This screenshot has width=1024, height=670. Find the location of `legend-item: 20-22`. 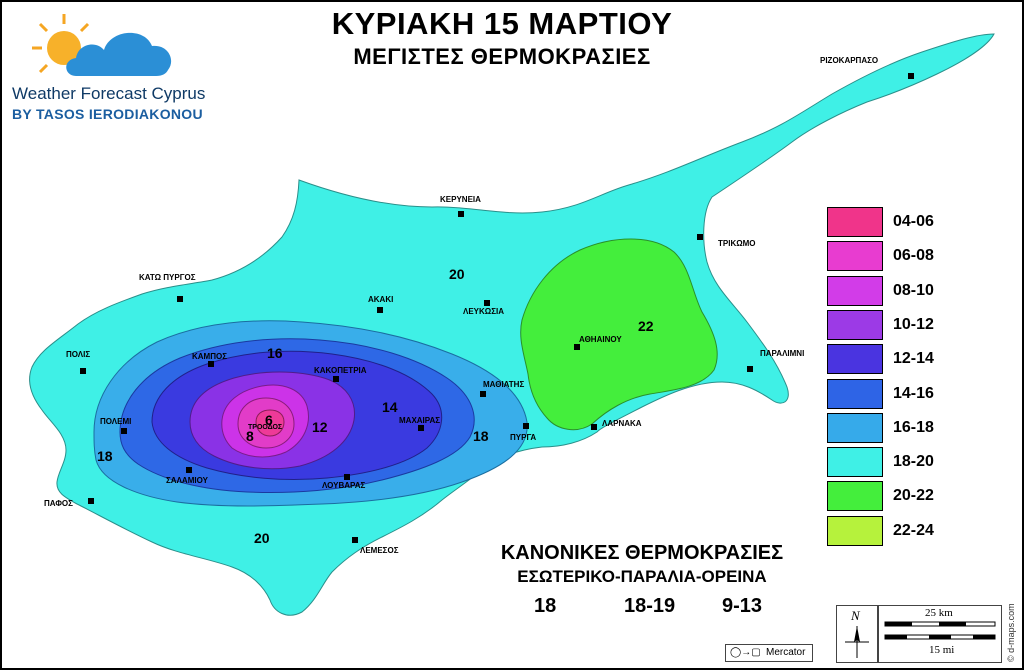

legend-item: 20-22 is located at coordinates (902, 498).